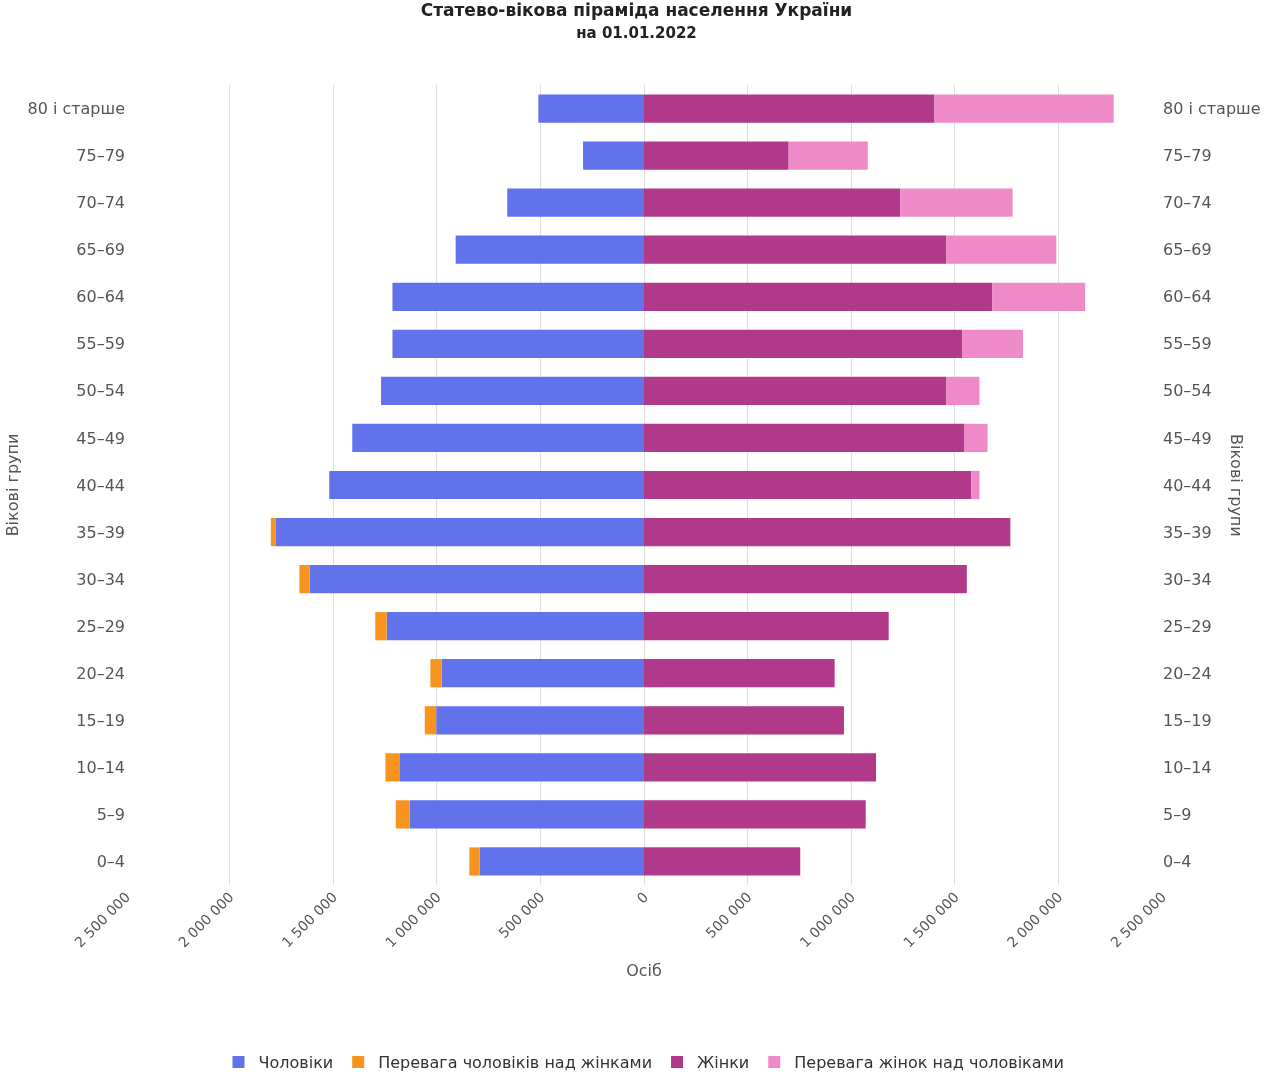 This screenshot has height=1091, width=1273. Describe the element at coordinates (110, 815) in the screenshot. I see `y-tick-label: 5–9` at that location.